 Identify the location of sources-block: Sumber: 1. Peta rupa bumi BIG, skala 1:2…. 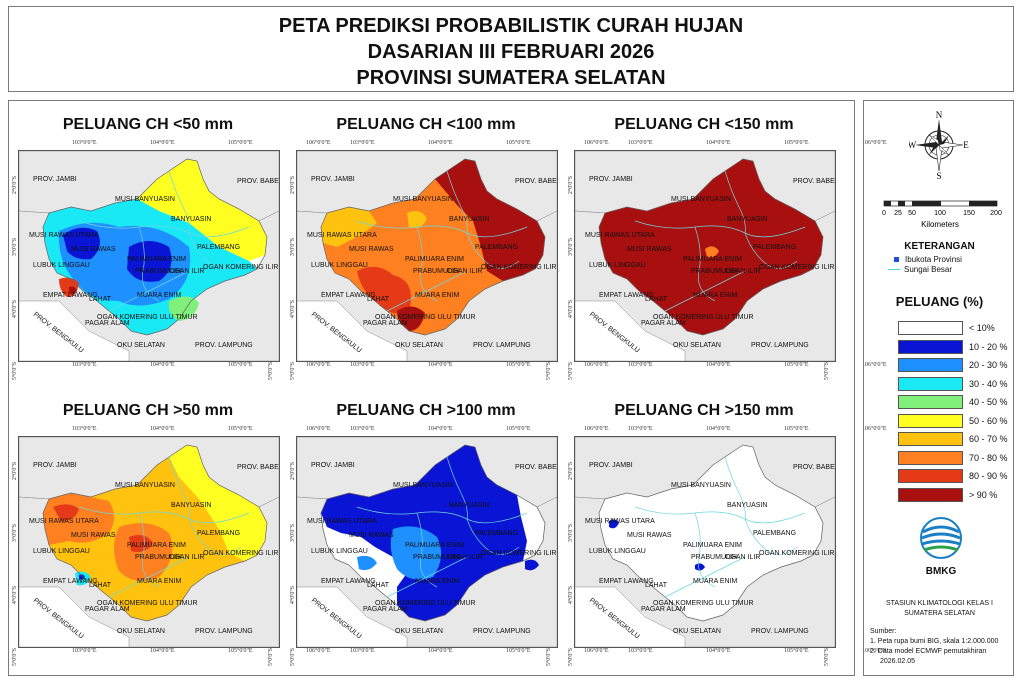
(941, 647).